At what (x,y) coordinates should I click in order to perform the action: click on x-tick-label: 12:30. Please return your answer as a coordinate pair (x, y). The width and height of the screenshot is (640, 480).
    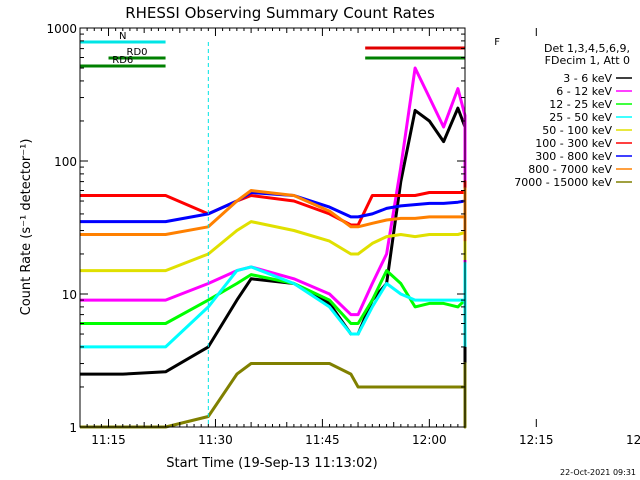
    Looking at the image, I should click on (633, 440).